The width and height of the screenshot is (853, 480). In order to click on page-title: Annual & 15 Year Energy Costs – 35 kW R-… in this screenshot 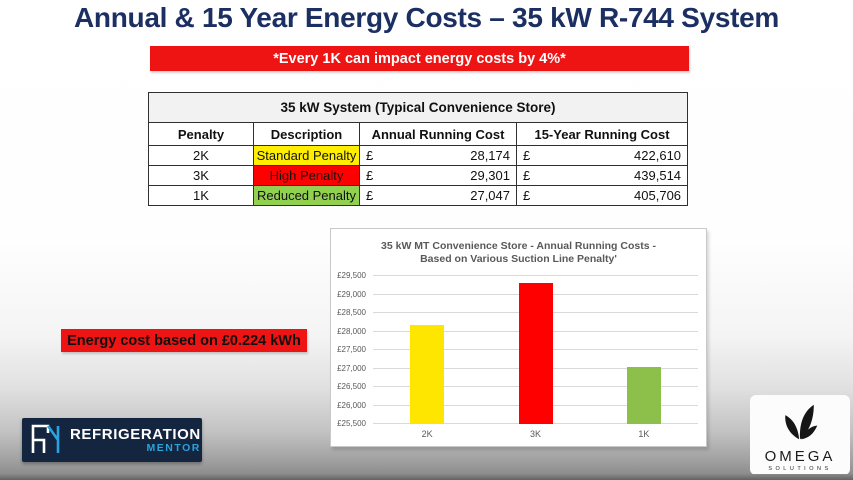, I will do `click(426, 17)`.